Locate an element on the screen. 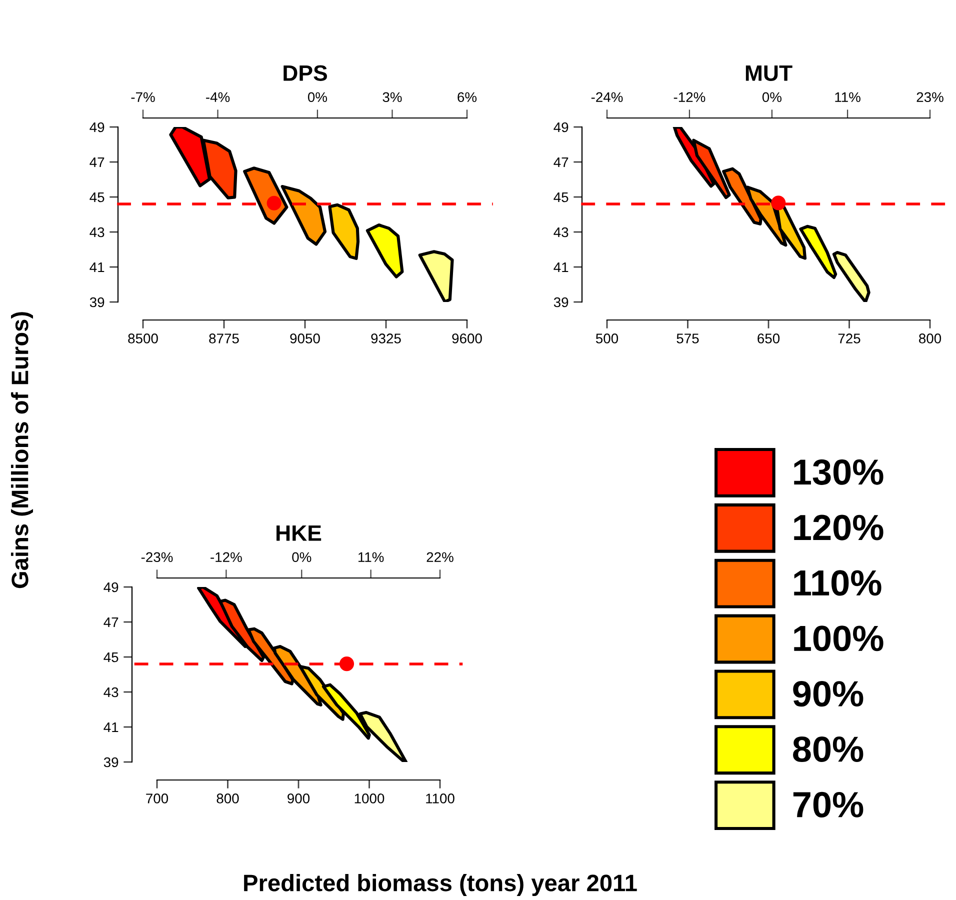 This screenshot has height=900, width=956. x-tick-label: 9325 is located at coordinates (386, 339).